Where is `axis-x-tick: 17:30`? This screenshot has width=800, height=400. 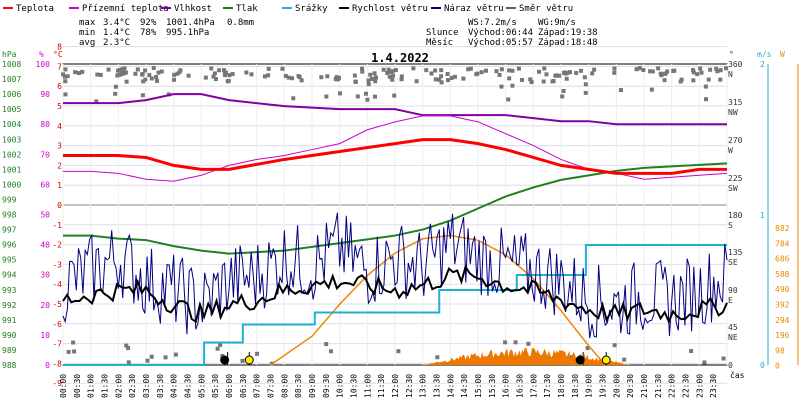
axis-x-tick: 17:30 is located at coordinates (547, 386).